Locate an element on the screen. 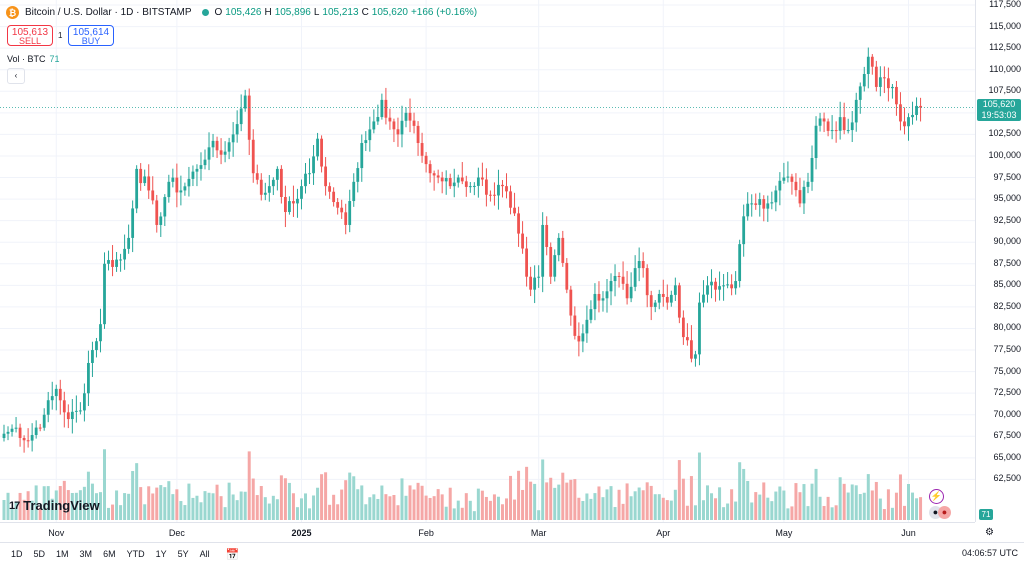  volume-legend: Vol · BTC 71 is located at coordinates (33, 59).